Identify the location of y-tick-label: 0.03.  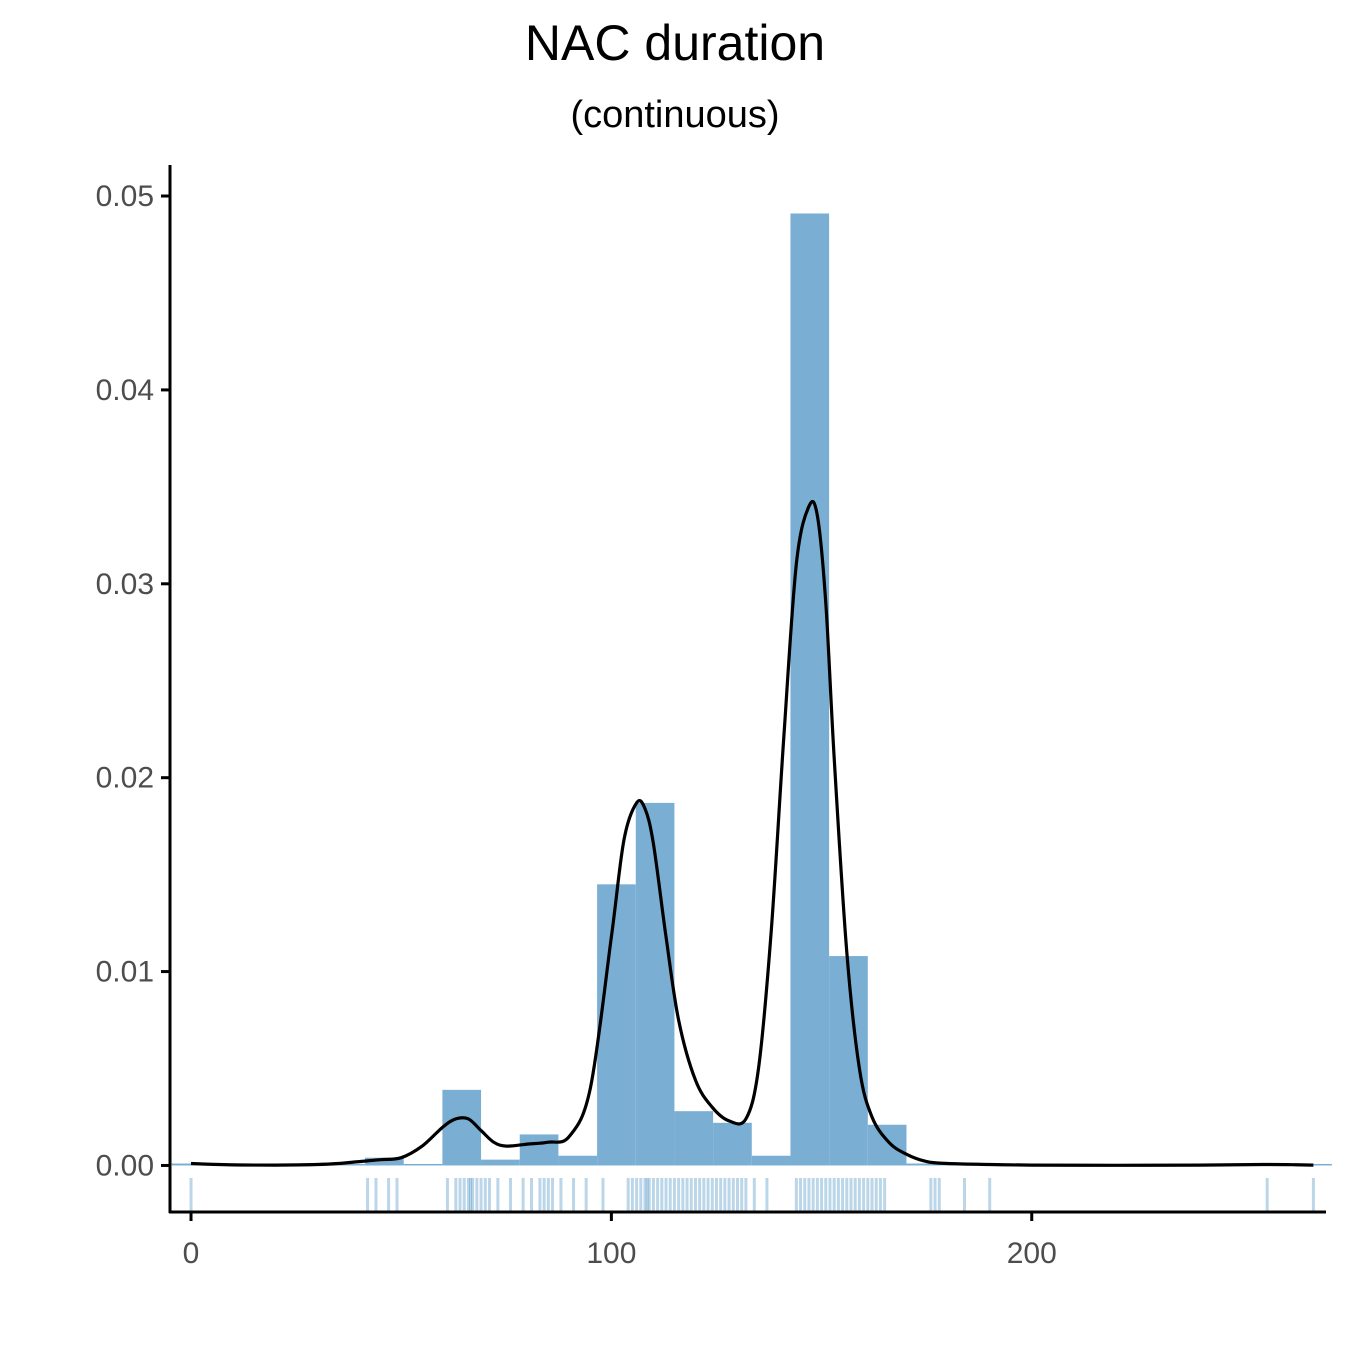
(125, 584).